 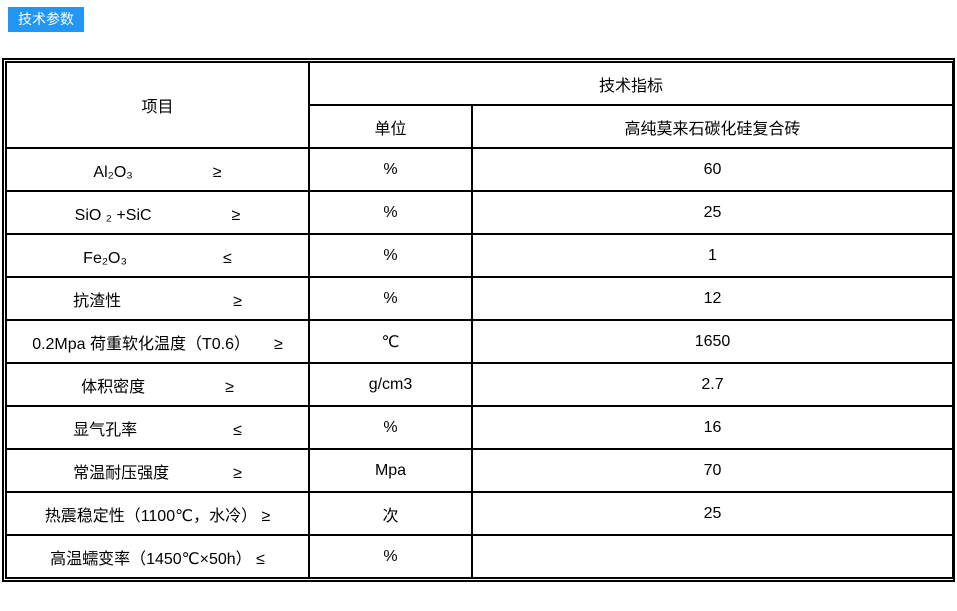 What do you see at coordinates (712, 255) in the screenshot?
I see `value-cell: 1` at bounding box center [712, 255].